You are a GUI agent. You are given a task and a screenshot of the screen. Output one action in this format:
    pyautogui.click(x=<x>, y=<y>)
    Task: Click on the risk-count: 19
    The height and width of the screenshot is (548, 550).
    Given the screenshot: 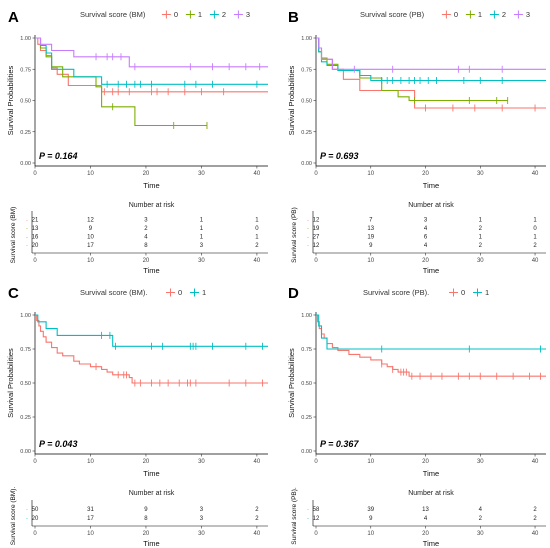 What is the action you would take?
    pyautogui.click(x=370, y=238)
    